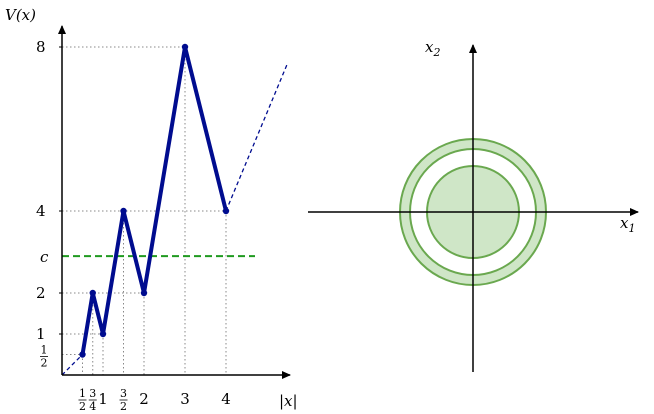 The width and height of the screenshot is (654, 414). Describe the element at coordinates (627, 224) in the screenshot. I see `x1-axis-label: x1` at that location.